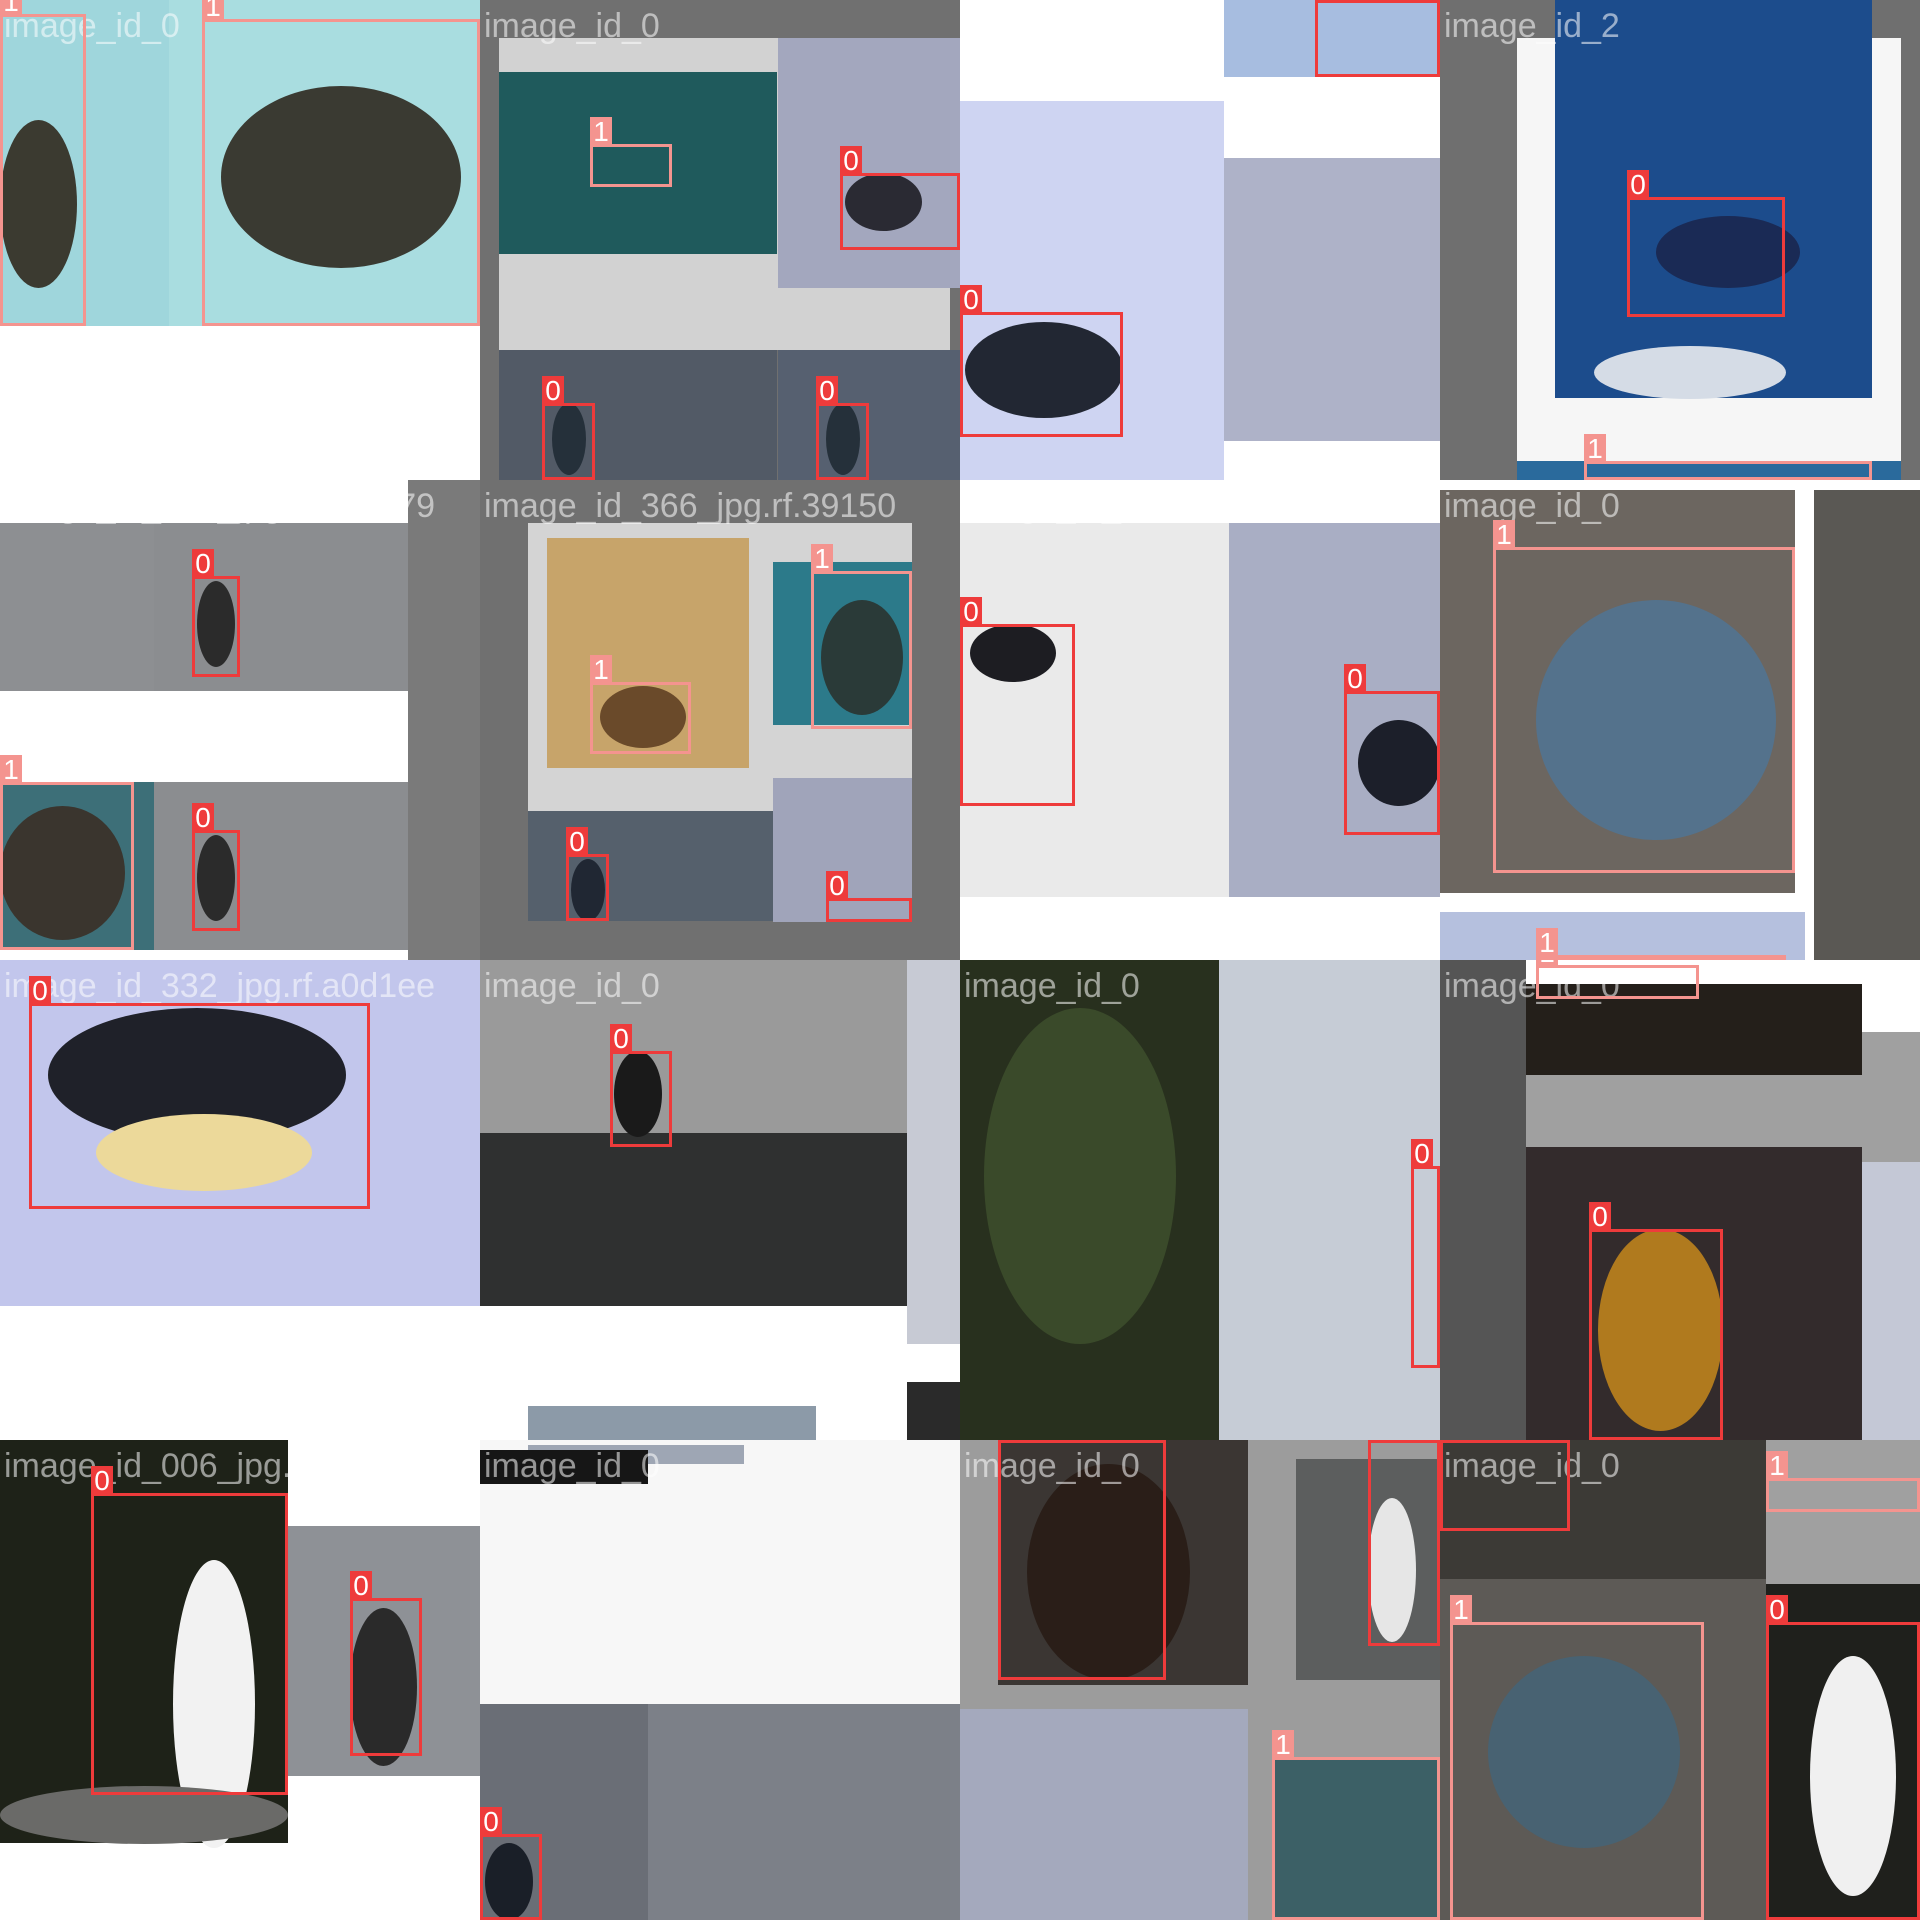 This screenshot has height=1920, width=1920. I want to click on tile-4: 0 1 image_id_2, so click(1680, 240).